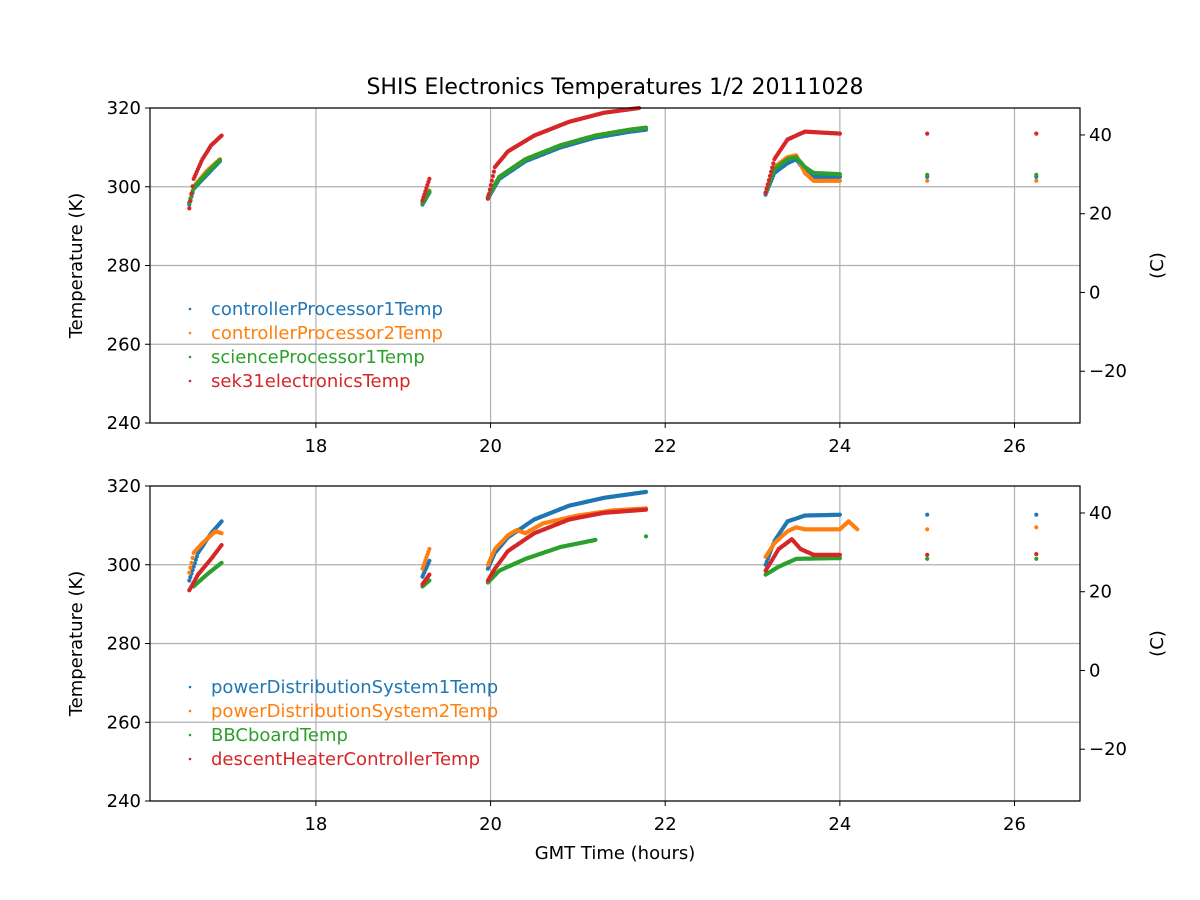 The height and width of the screenshot is (900, 1200). I want to click on y2-tick-label: −20, so click(1108, 371).